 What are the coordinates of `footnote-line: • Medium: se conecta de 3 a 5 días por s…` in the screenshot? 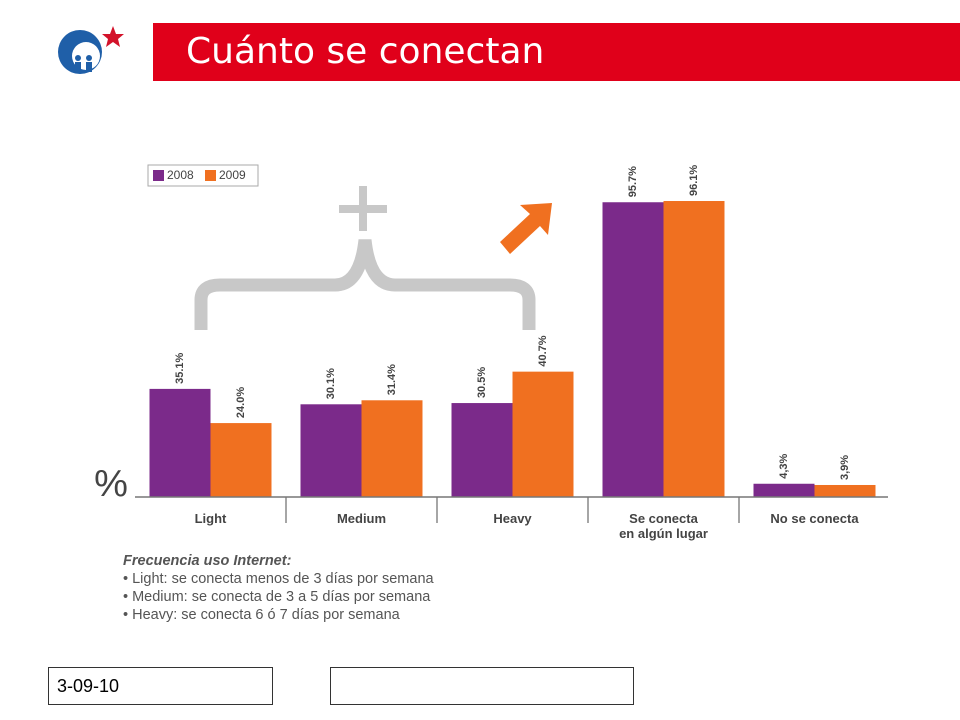 It's located at (277, 597).